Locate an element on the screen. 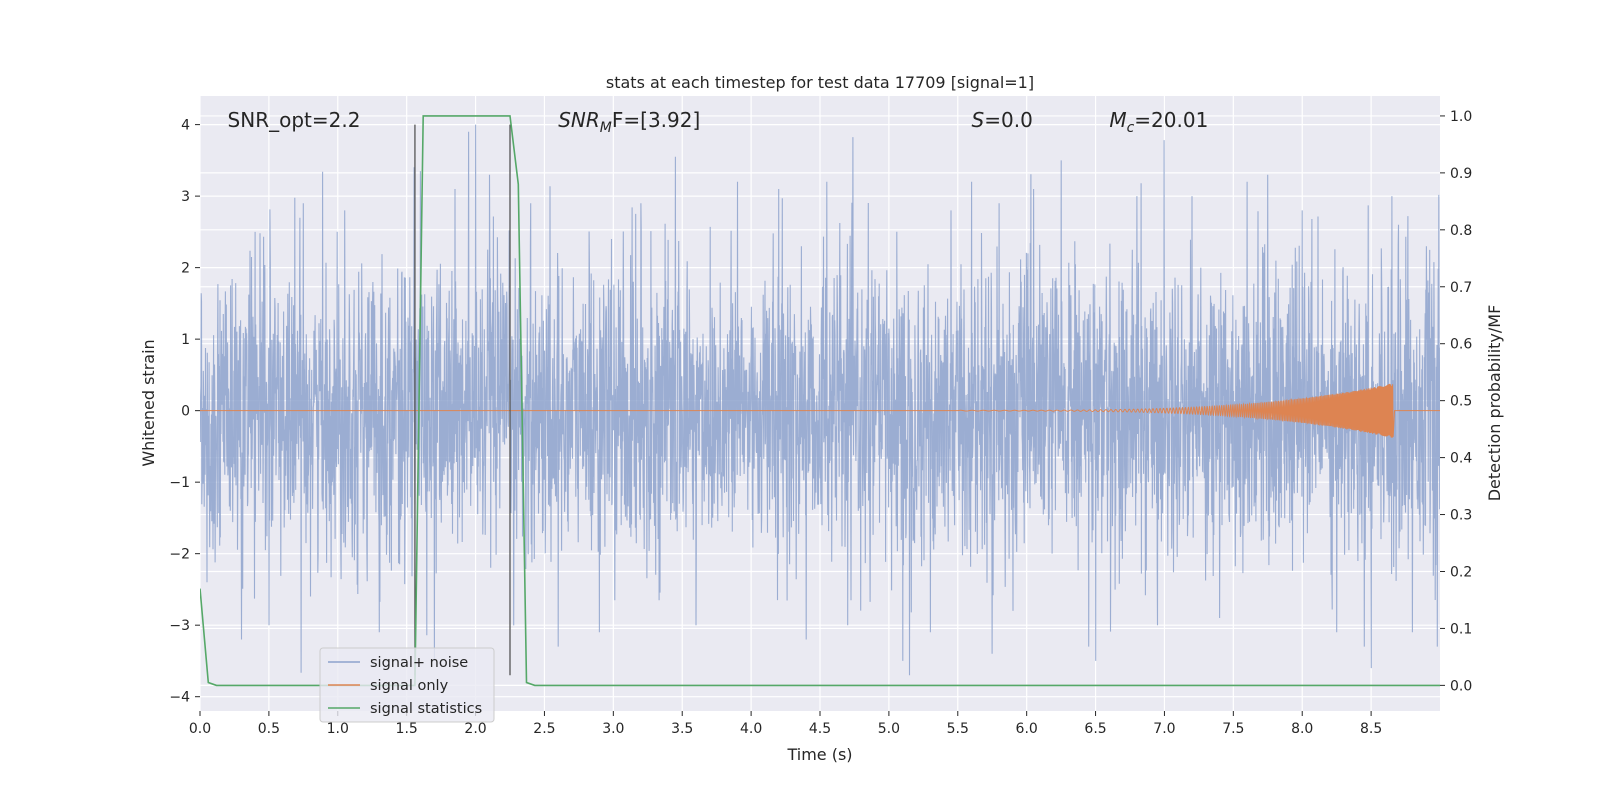 This screenshot has width=1600, height=800. y2-tick-label: 1.0 is located at coordinates (1461, 117).